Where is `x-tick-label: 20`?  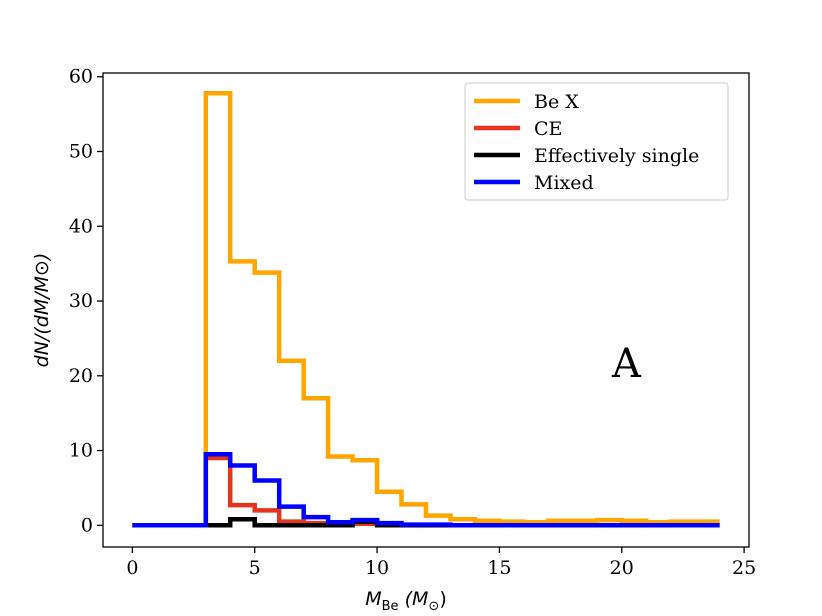
x-tick-label: 20 is located at coordinates (622, 568).